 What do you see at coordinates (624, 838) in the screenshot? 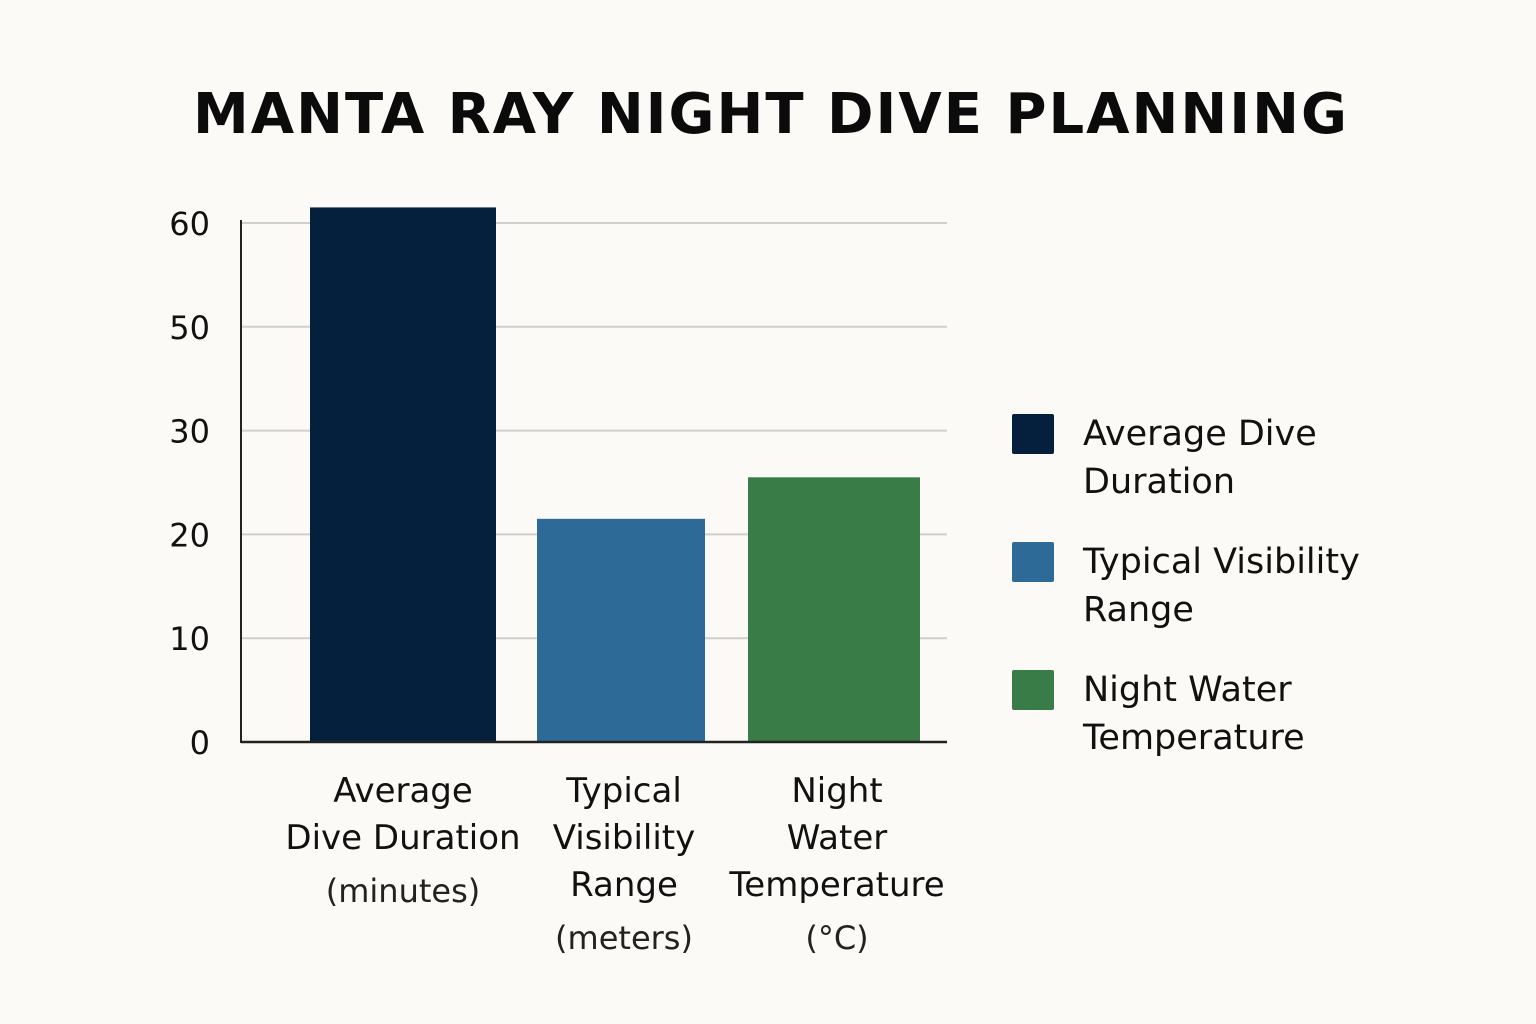
I see `x-category-label: Visibility` at bounding box center [624, 838].